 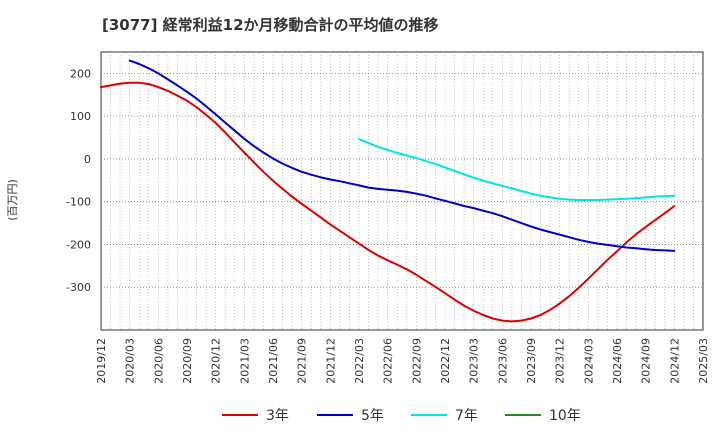 What do you see at coordinates (78, 202) in the screenshot?
I see `y-tick-label: -100` at bounding box center [78, 202].